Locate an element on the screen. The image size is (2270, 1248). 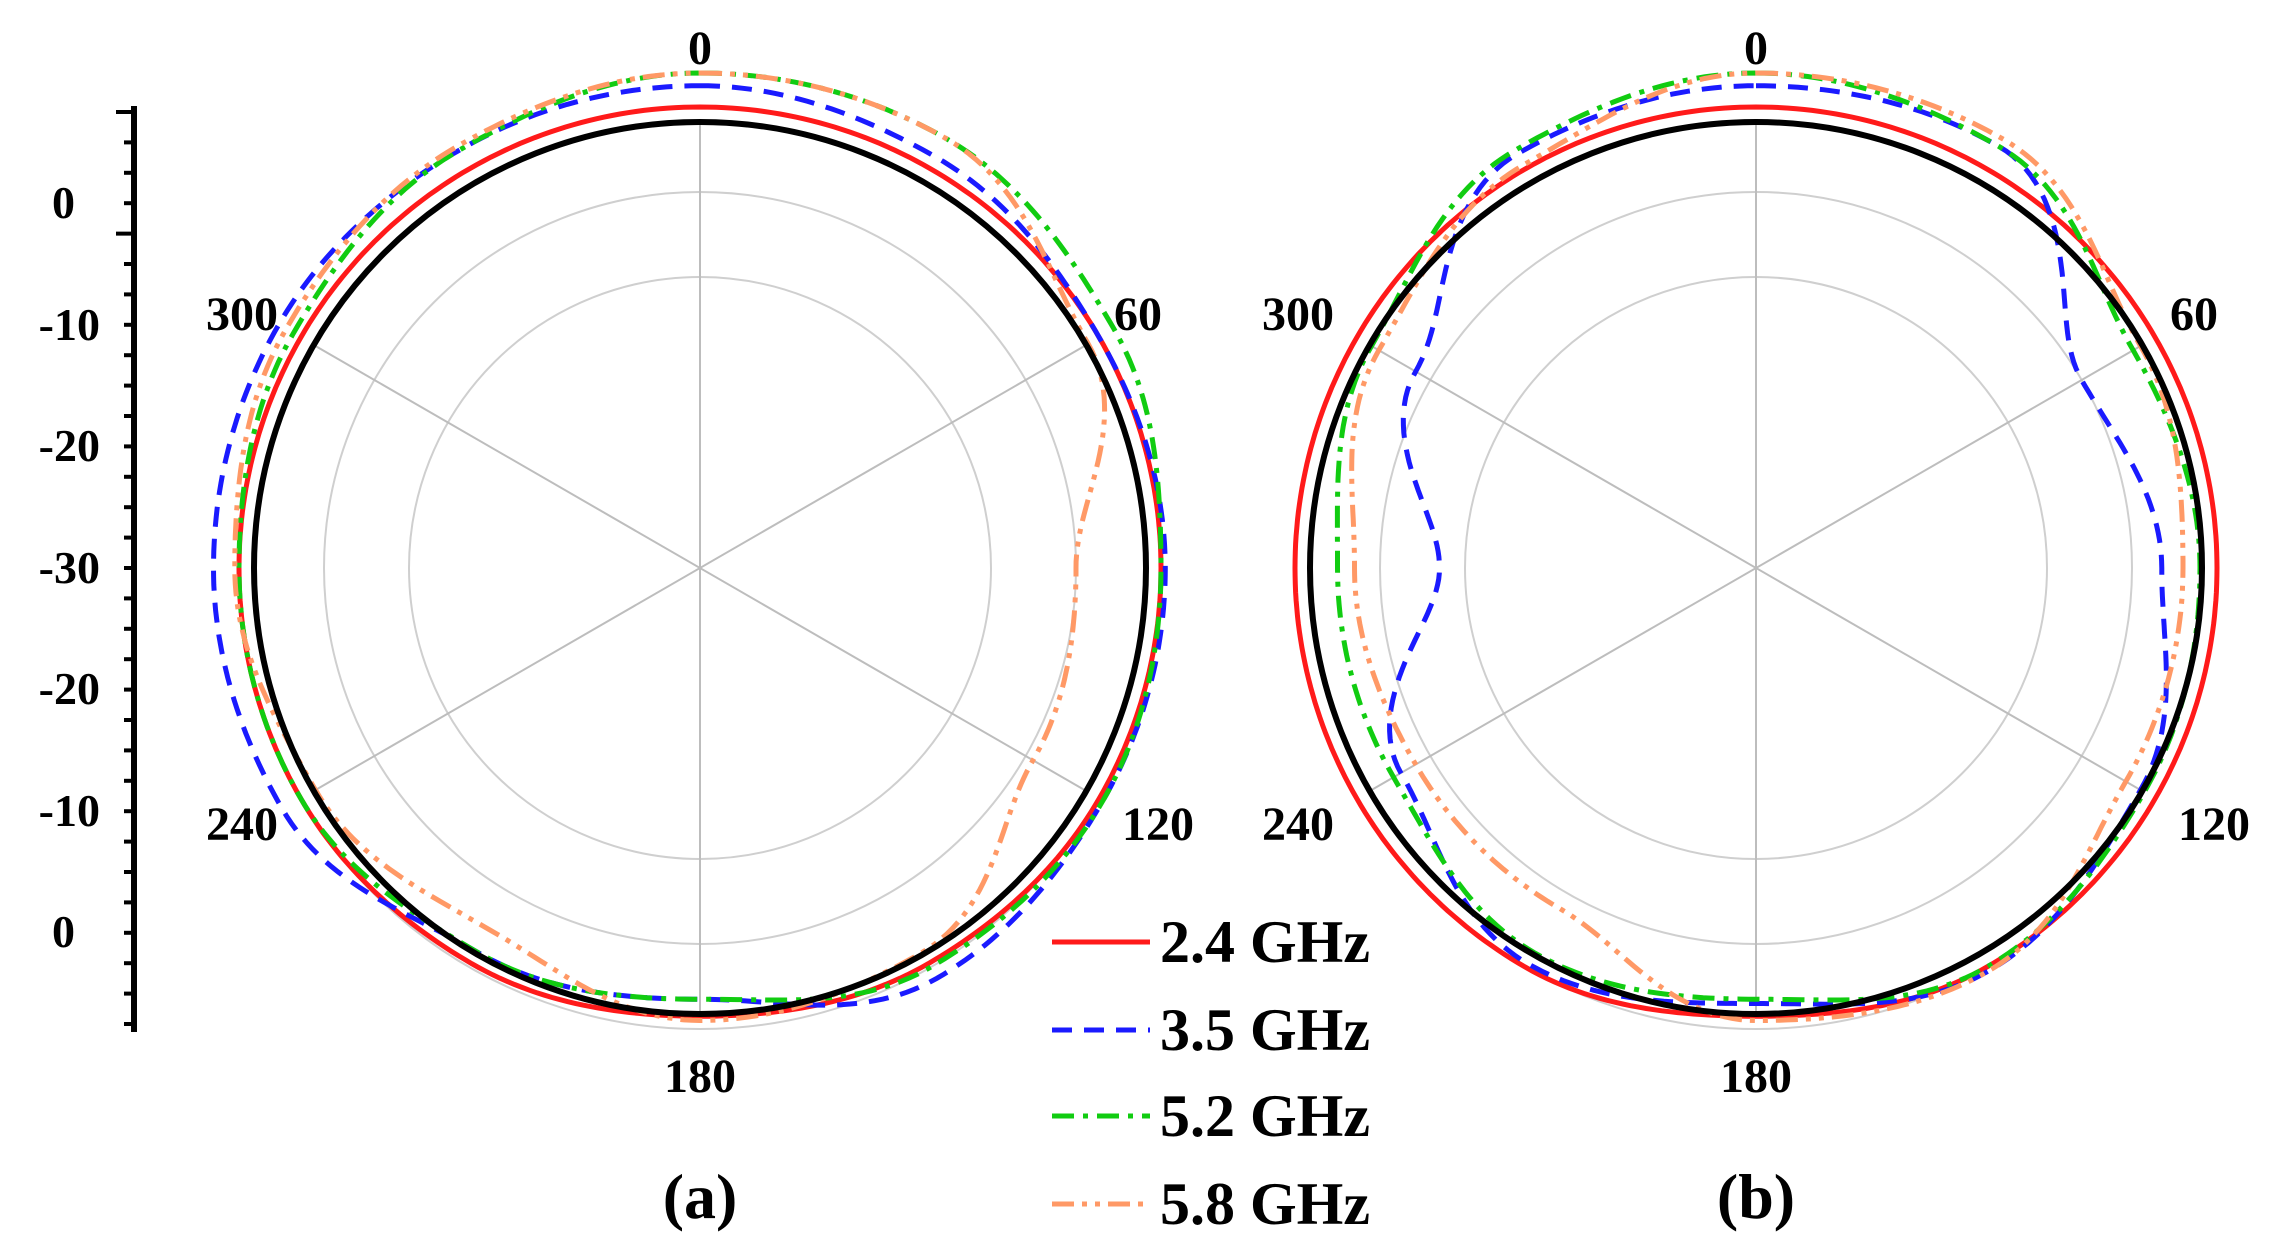
legend-entry: 5.8 GHz is located at coordinates (1211, 1204).